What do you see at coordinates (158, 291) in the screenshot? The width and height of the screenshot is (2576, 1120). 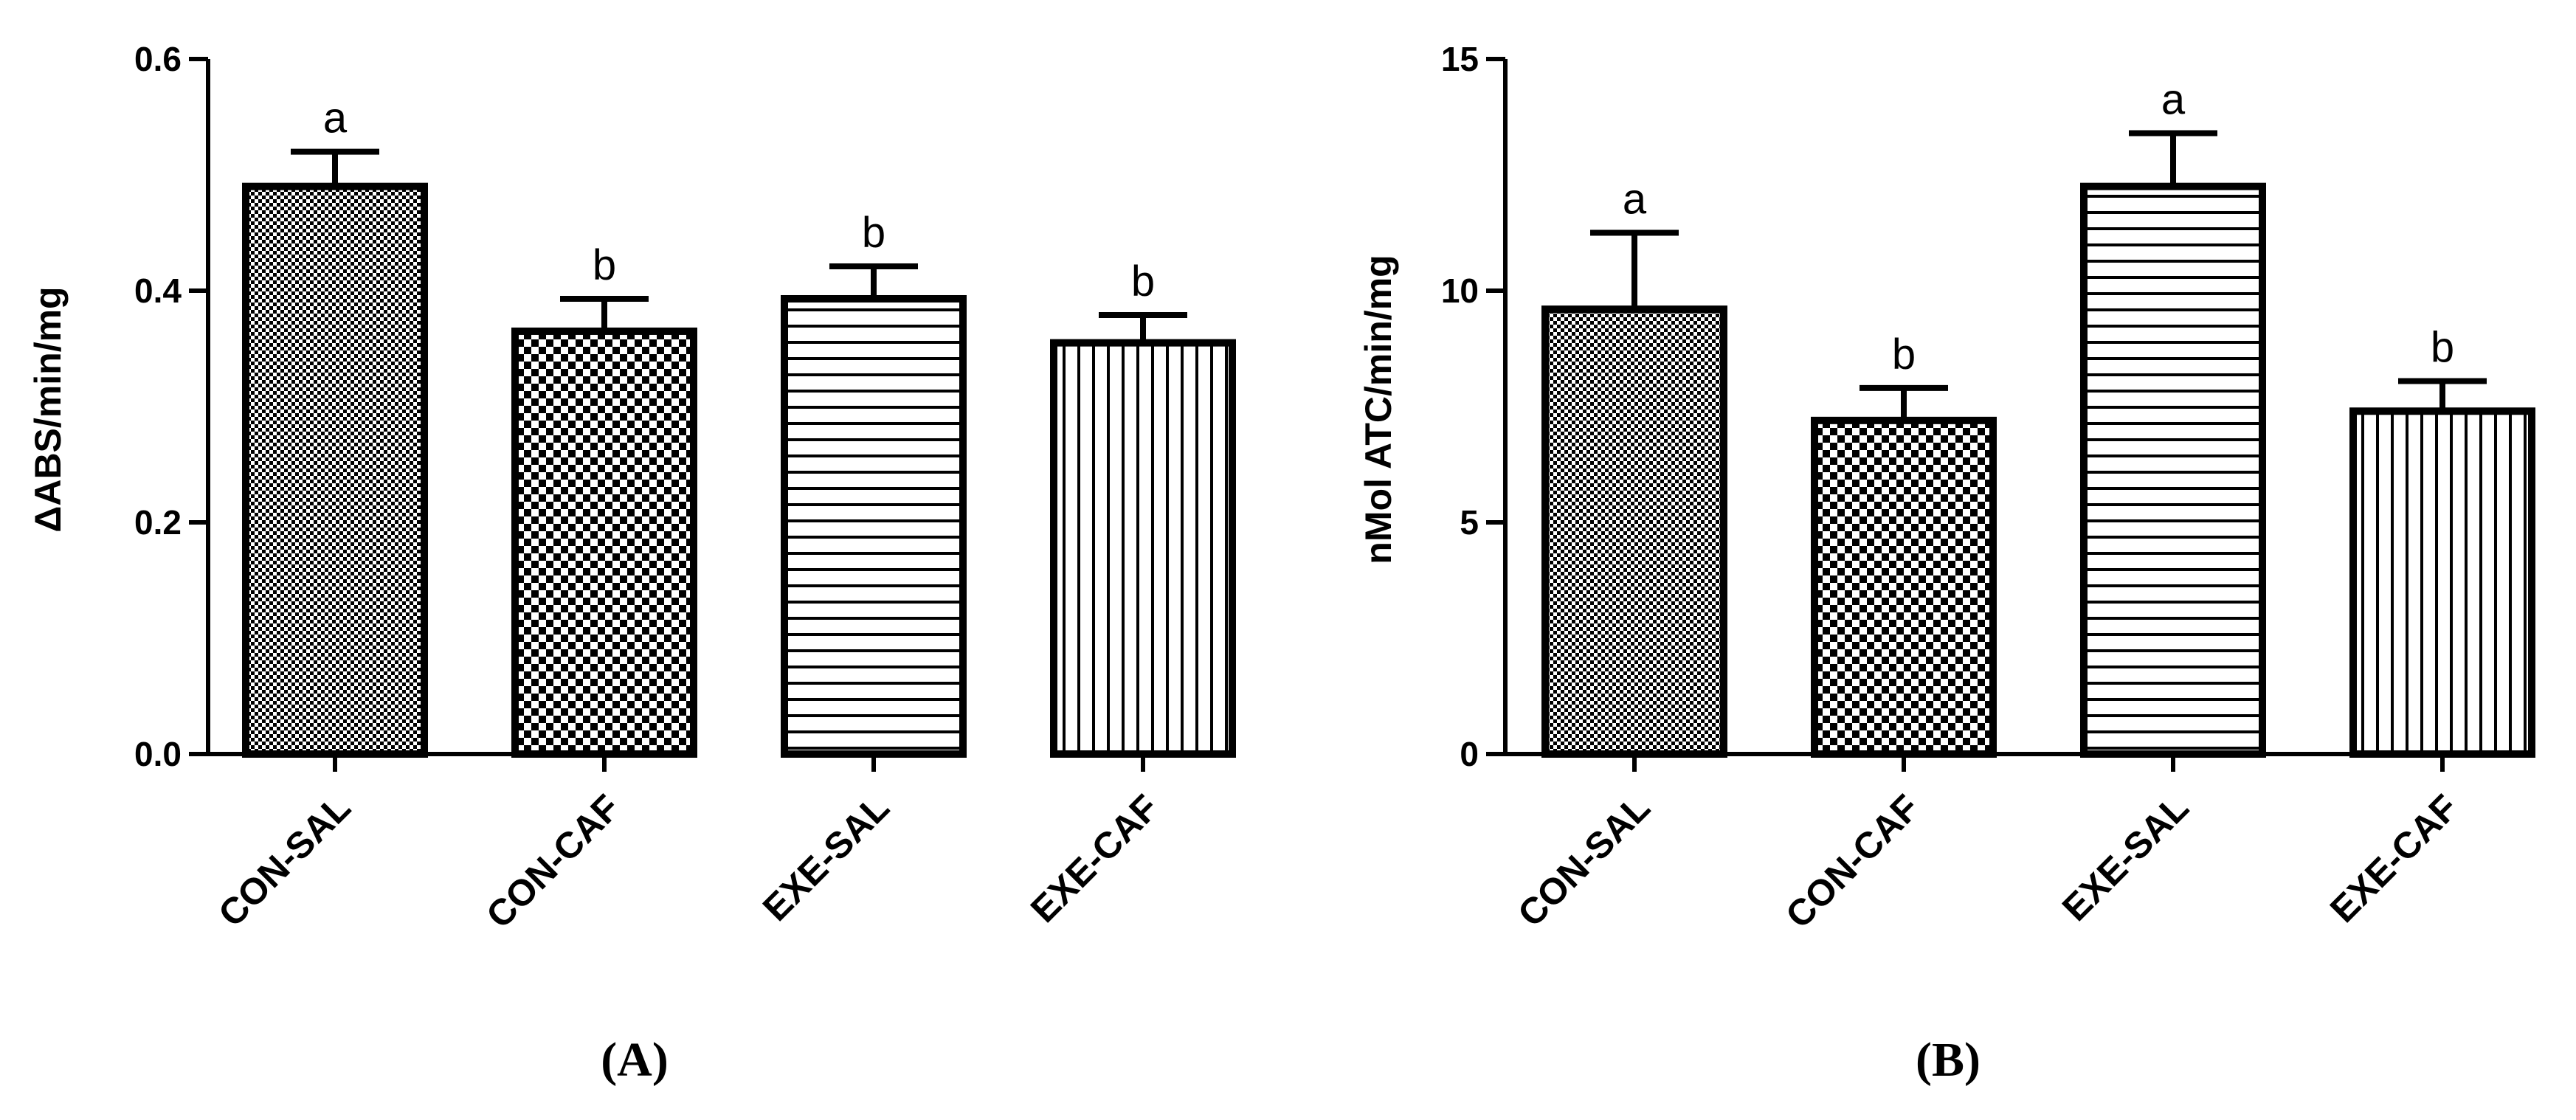 I see `y-tick-label: 0.4` at bounding box center [158, 291].